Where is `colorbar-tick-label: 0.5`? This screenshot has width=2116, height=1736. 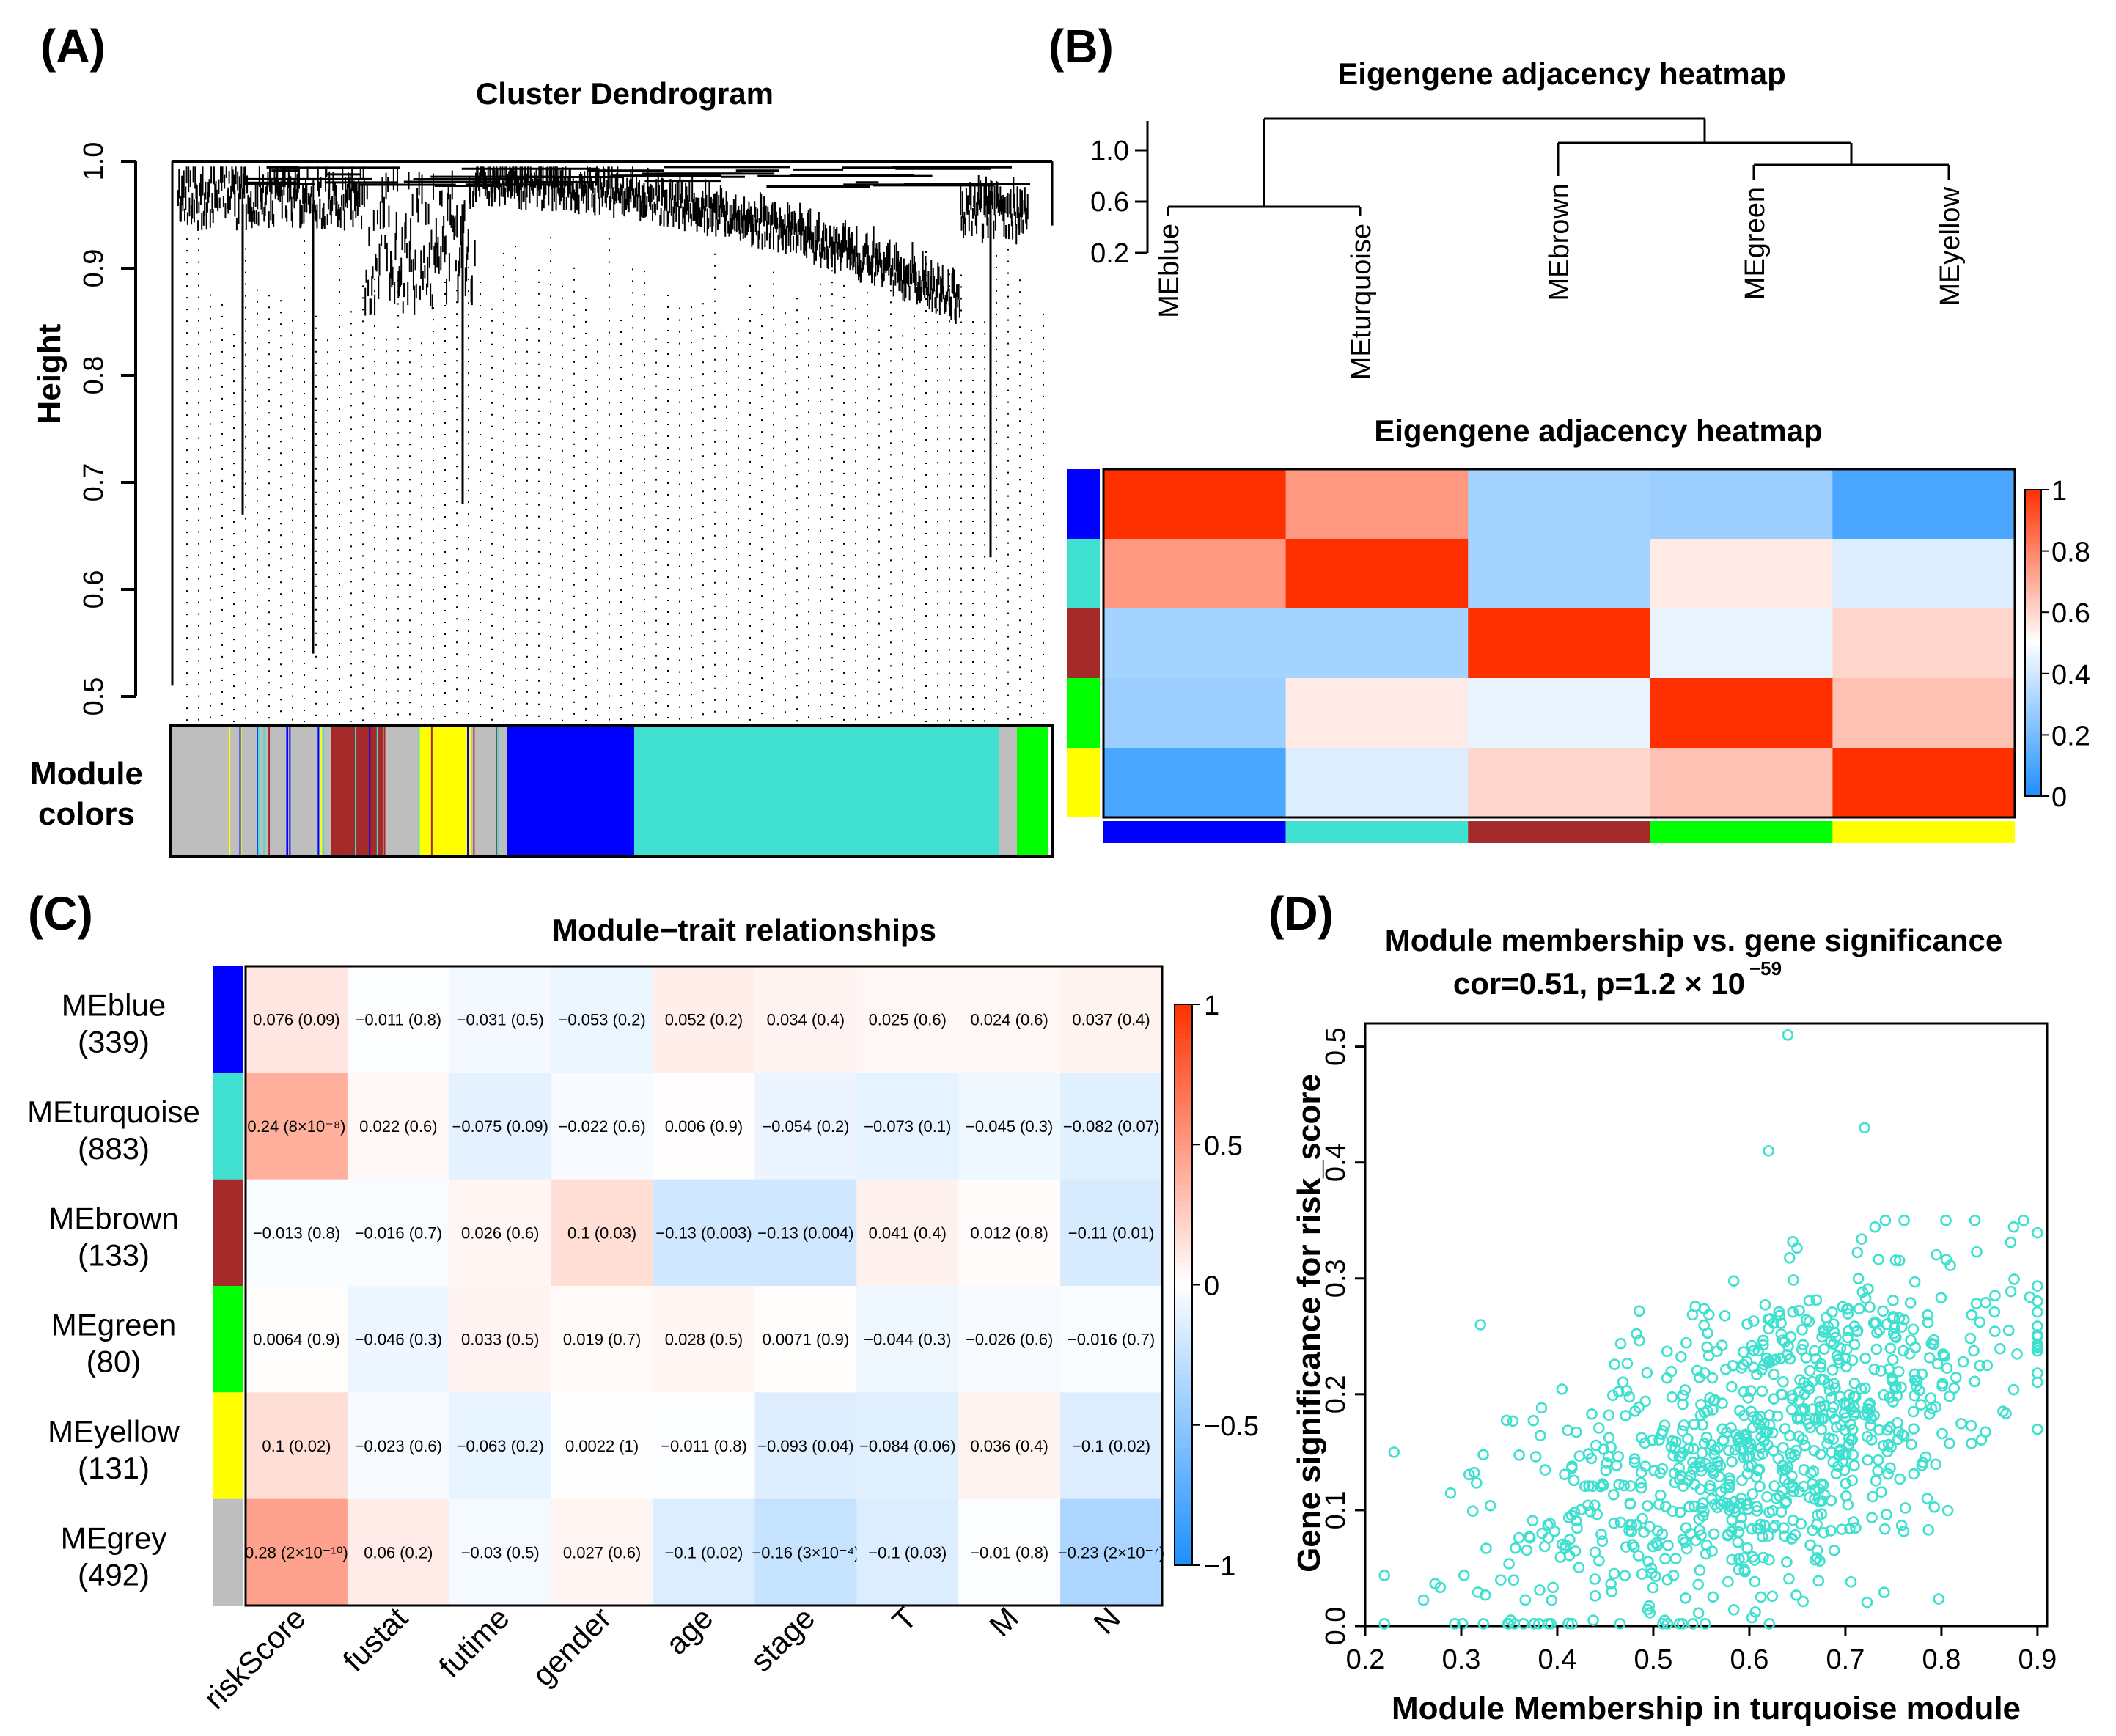
colorbar-tick-label: 0.5 is located at coordinates (1223, 1145).